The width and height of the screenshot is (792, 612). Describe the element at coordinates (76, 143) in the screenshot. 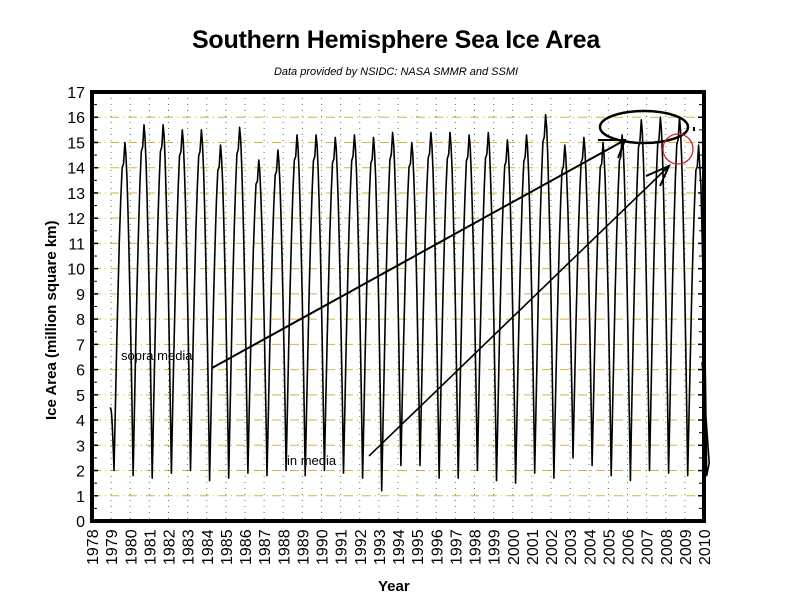

I see `y-tick-label: 15` at that location.